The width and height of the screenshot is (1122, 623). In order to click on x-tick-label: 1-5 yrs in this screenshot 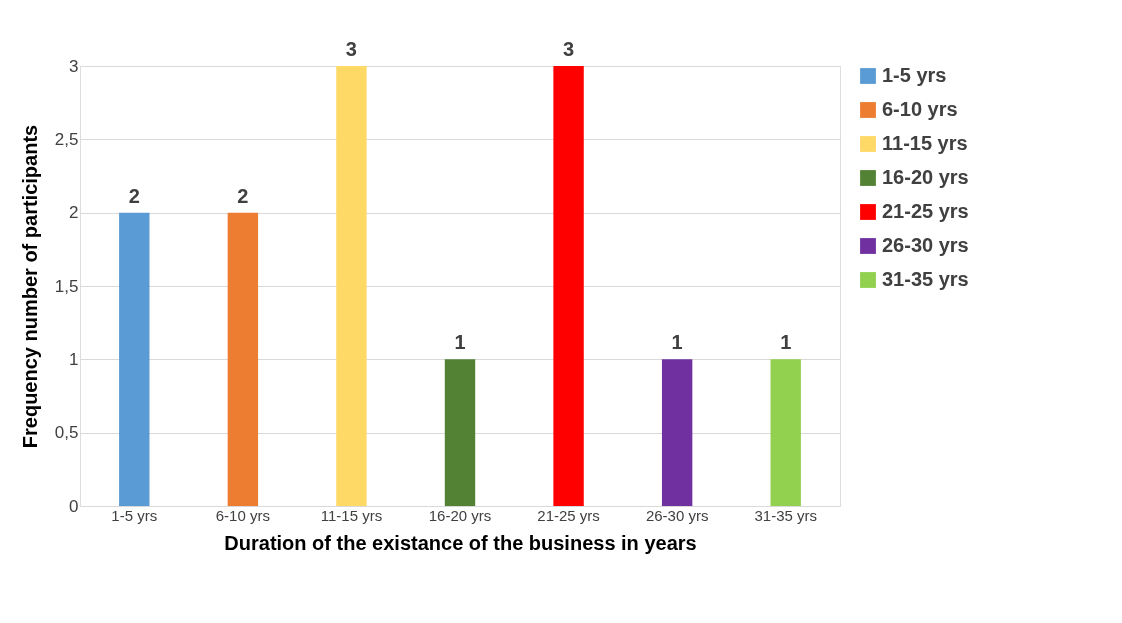, I will do `click(134, 515)`.